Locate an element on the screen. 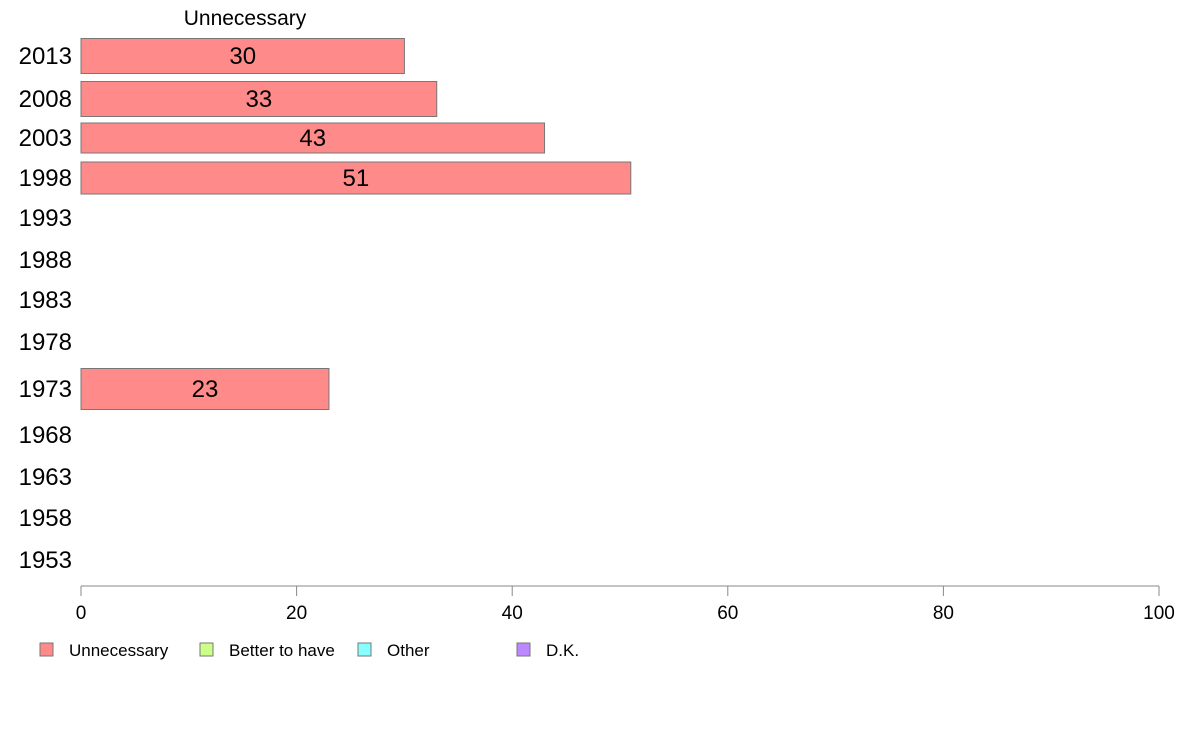  bar-value-label-2008: 33 is located at coordinates (259, 99).